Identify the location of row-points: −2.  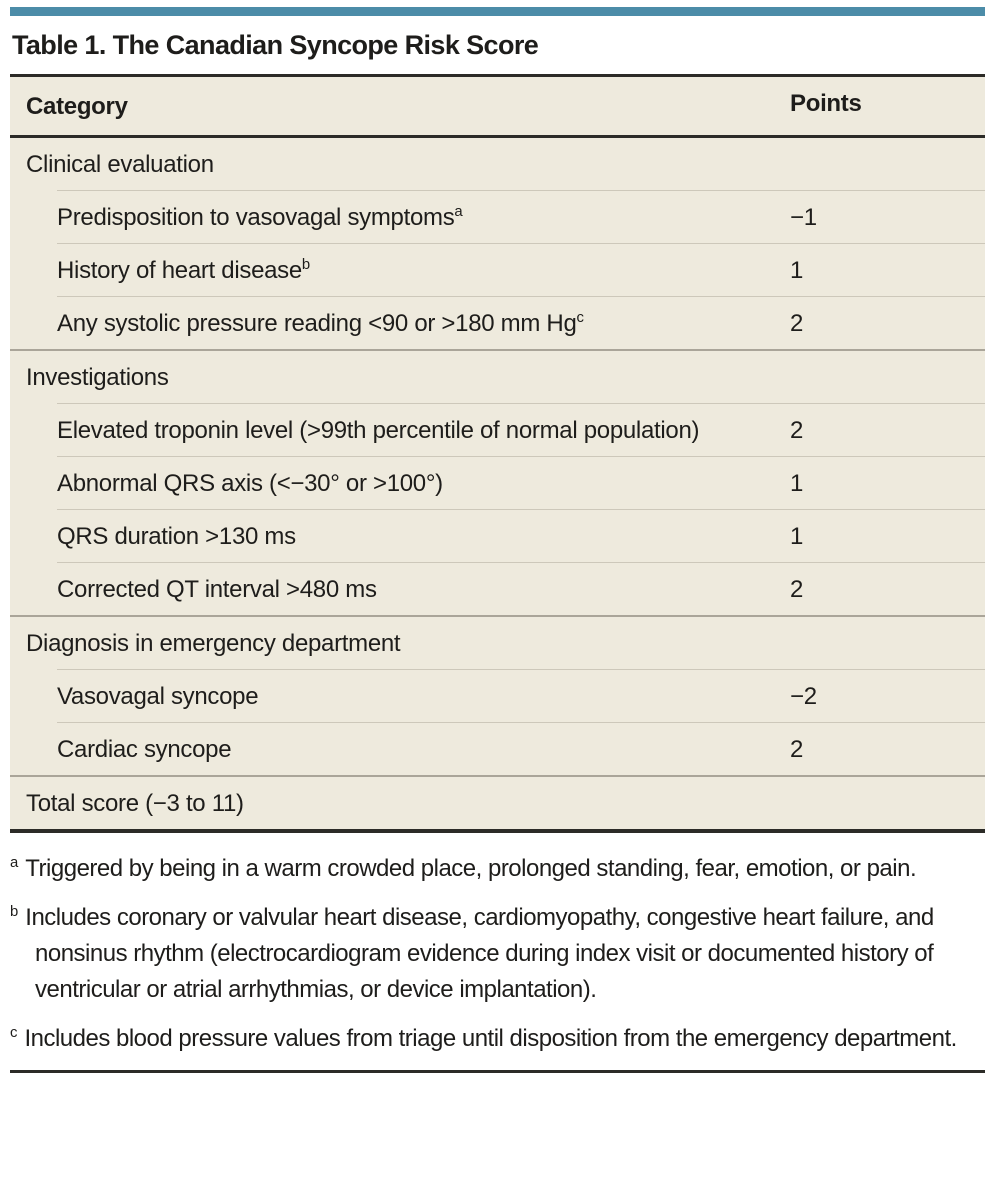
(803, 696).